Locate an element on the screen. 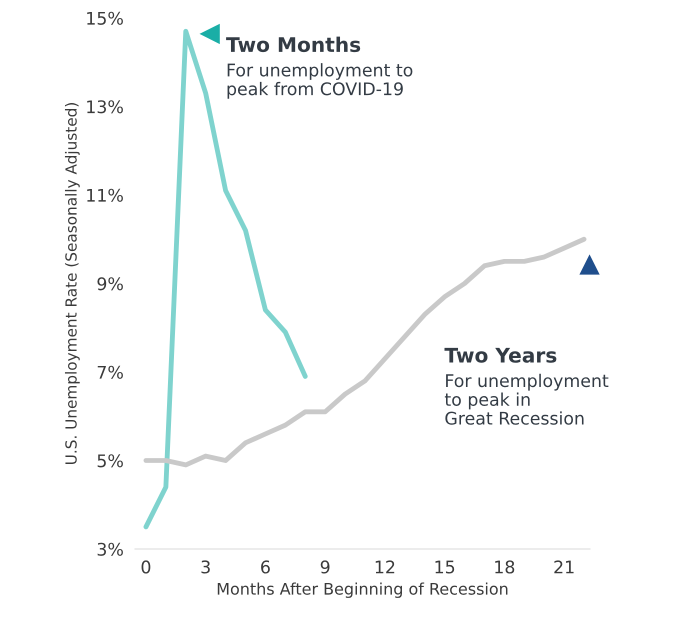  x-tick-label: 18 is located at coordinates (504, 567).